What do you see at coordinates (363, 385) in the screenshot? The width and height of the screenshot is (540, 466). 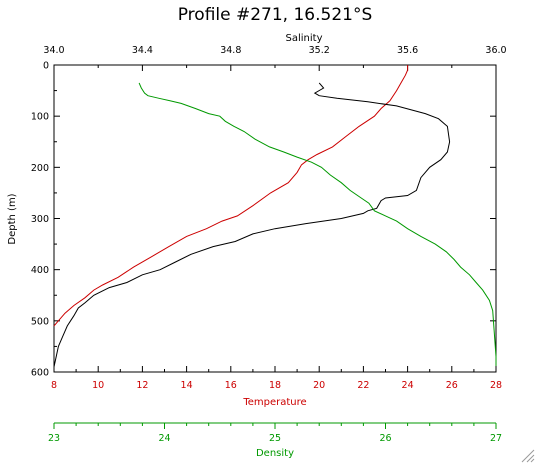 I see `temperature-tick-label: 22` at bounding box center [363, 385].